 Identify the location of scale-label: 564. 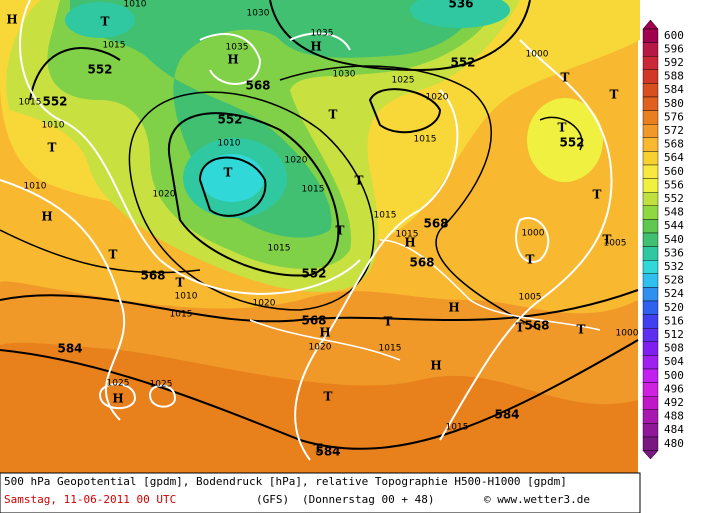
(674, 157).